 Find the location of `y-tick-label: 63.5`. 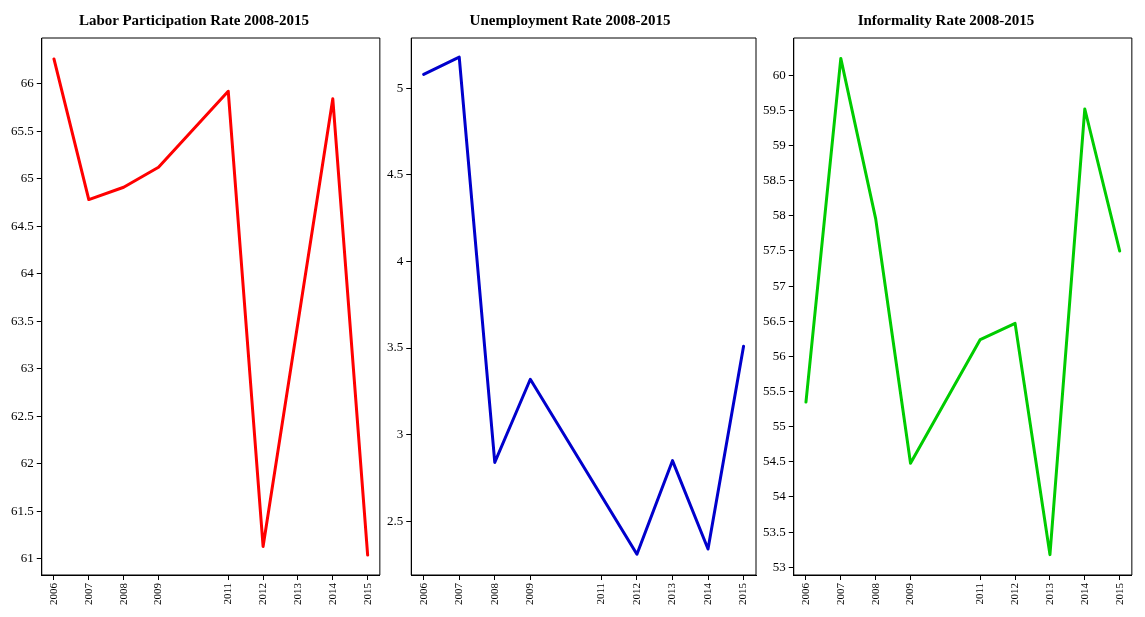

y-tick-label: 63.5 is located at coordinates (22, 320).